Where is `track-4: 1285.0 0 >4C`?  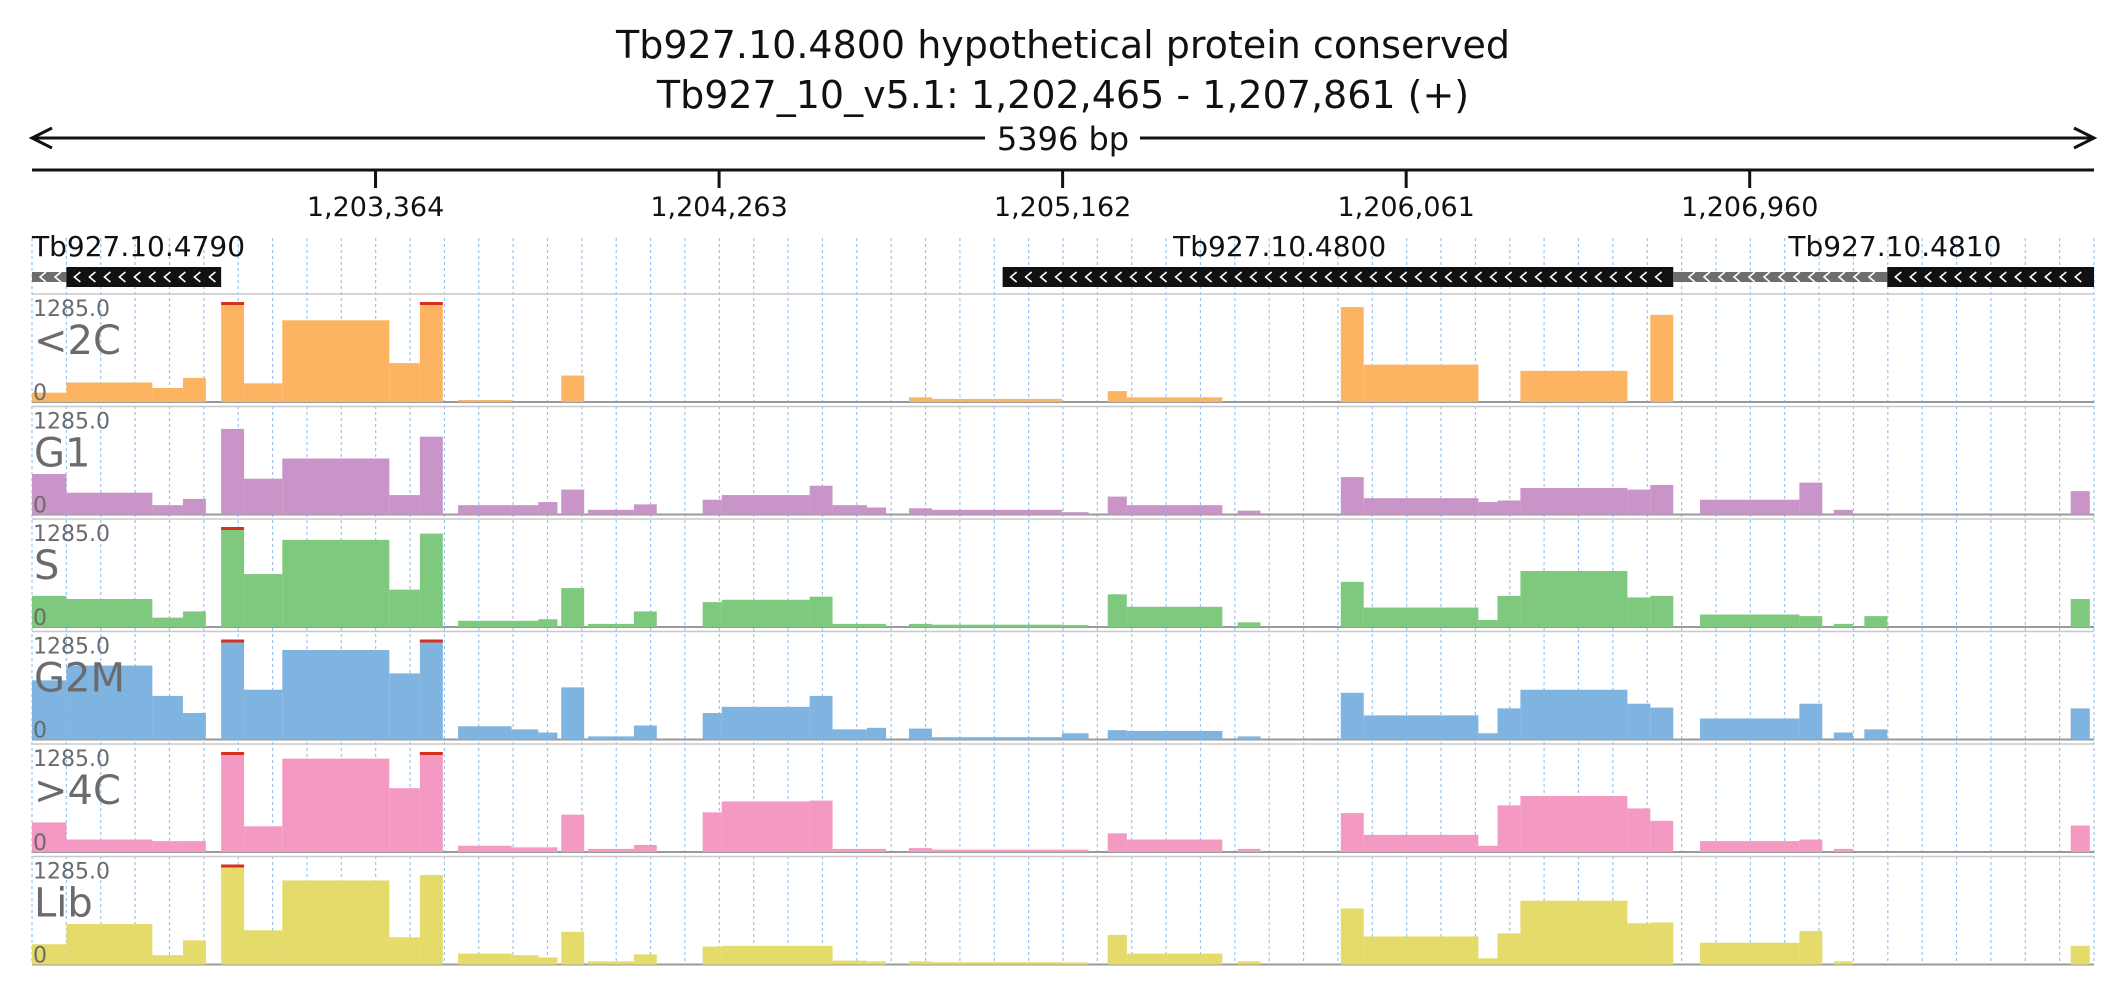 track-4: 1285.0 0 >4C is located at coordinates (1063, 799).